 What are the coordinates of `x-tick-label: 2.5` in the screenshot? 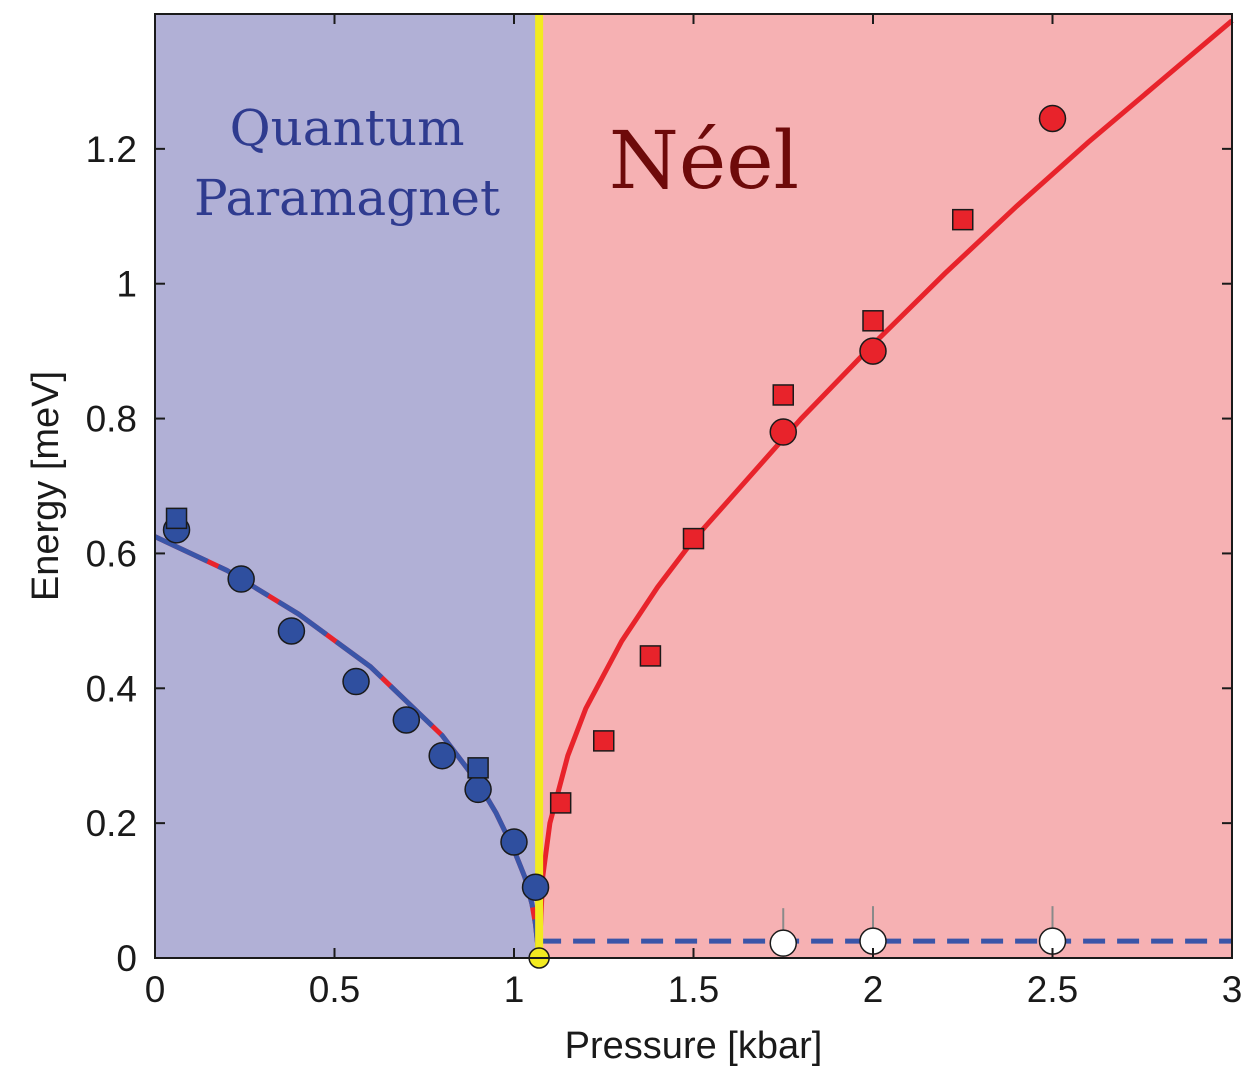 It's located at (1052, 989).